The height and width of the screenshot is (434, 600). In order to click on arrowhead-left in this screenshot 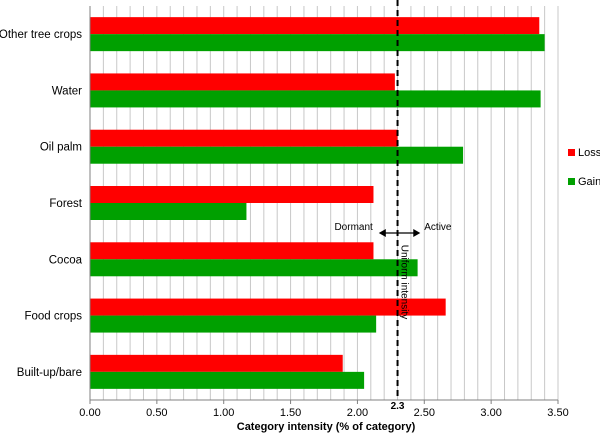, I will do `click(382, 233)`.